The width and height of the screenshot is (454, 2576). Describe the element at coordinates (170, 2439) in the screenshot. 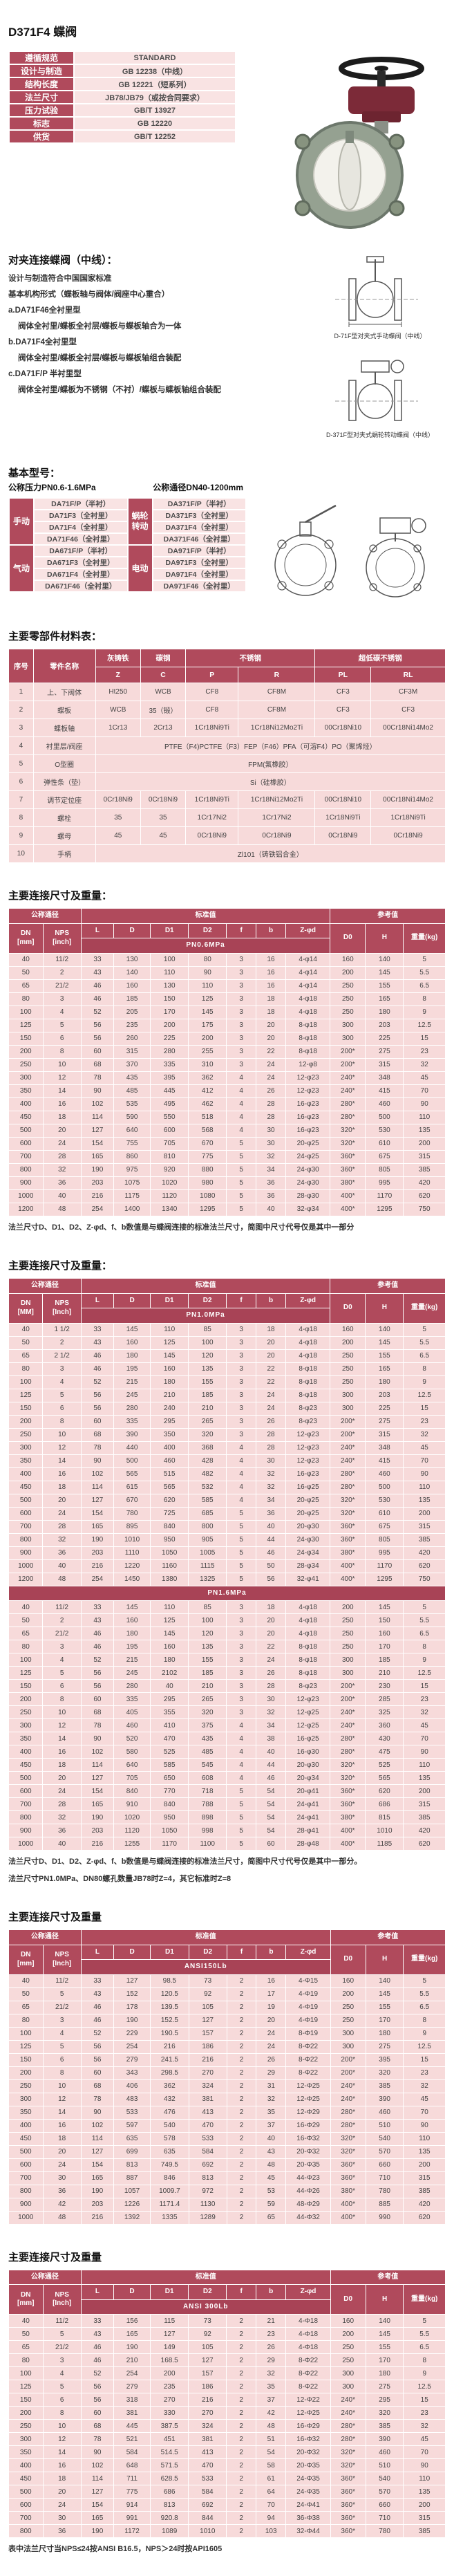

I see `dim-cell: 451` at that location.